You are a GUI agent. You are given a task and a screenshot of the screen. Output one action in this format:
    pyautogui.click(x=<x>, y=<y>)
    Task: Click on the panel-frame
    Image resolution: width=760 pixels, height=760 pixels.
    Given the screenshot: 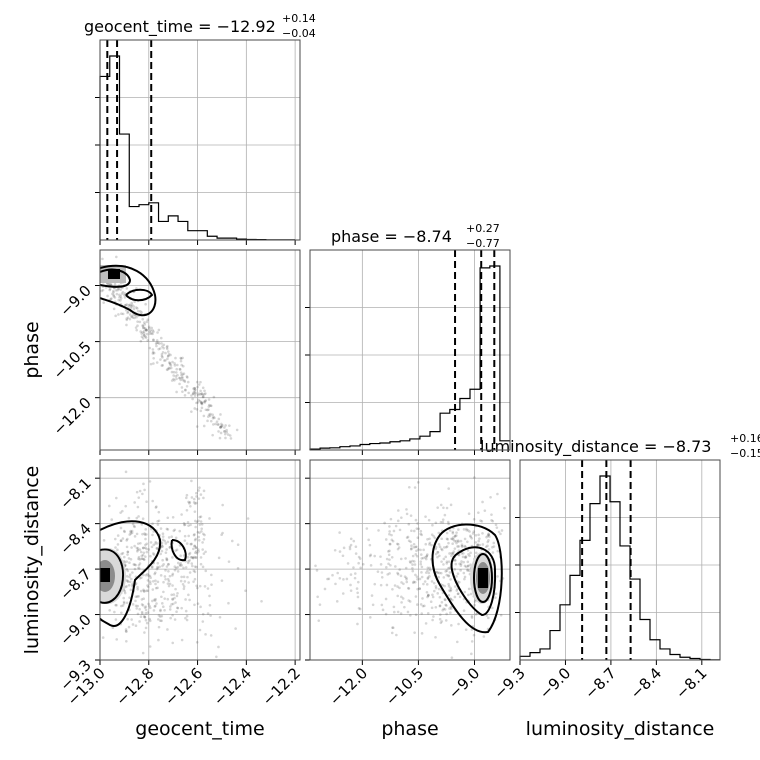 What is the action you would take?
    pyautogui.click(x=200, y=350)
    